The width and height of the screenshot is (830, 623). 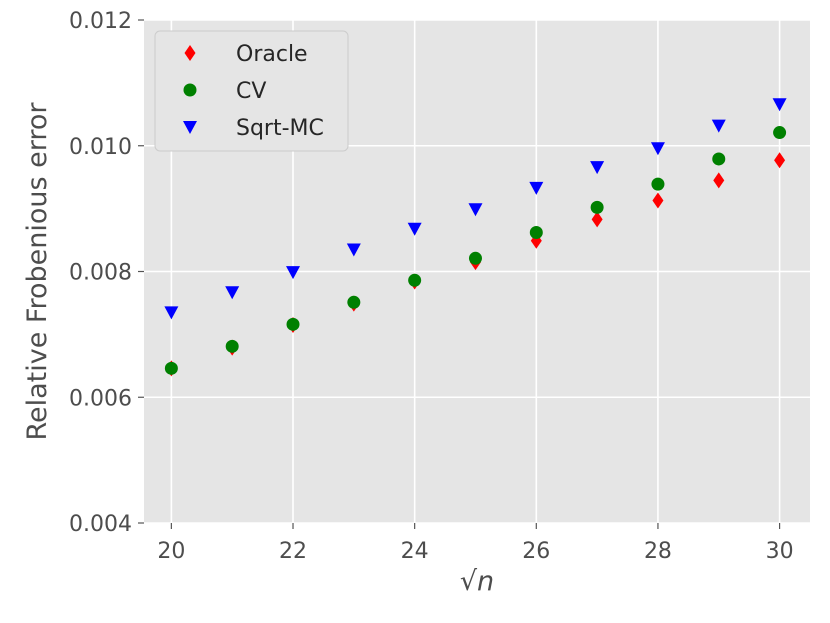 I want to click on y-axis-label: Relative Frobenious error, so click(x=37, y=271).